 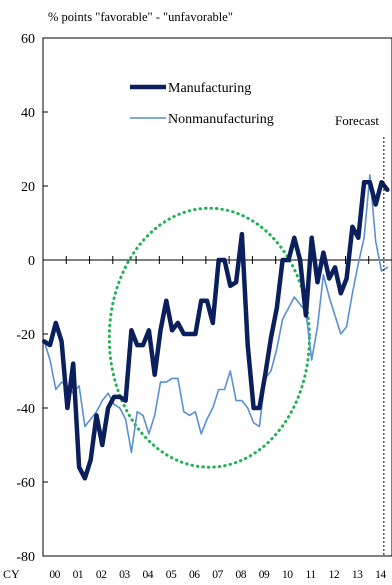 I want to click on x-tick-label: 03, so click(x=124, y=575).